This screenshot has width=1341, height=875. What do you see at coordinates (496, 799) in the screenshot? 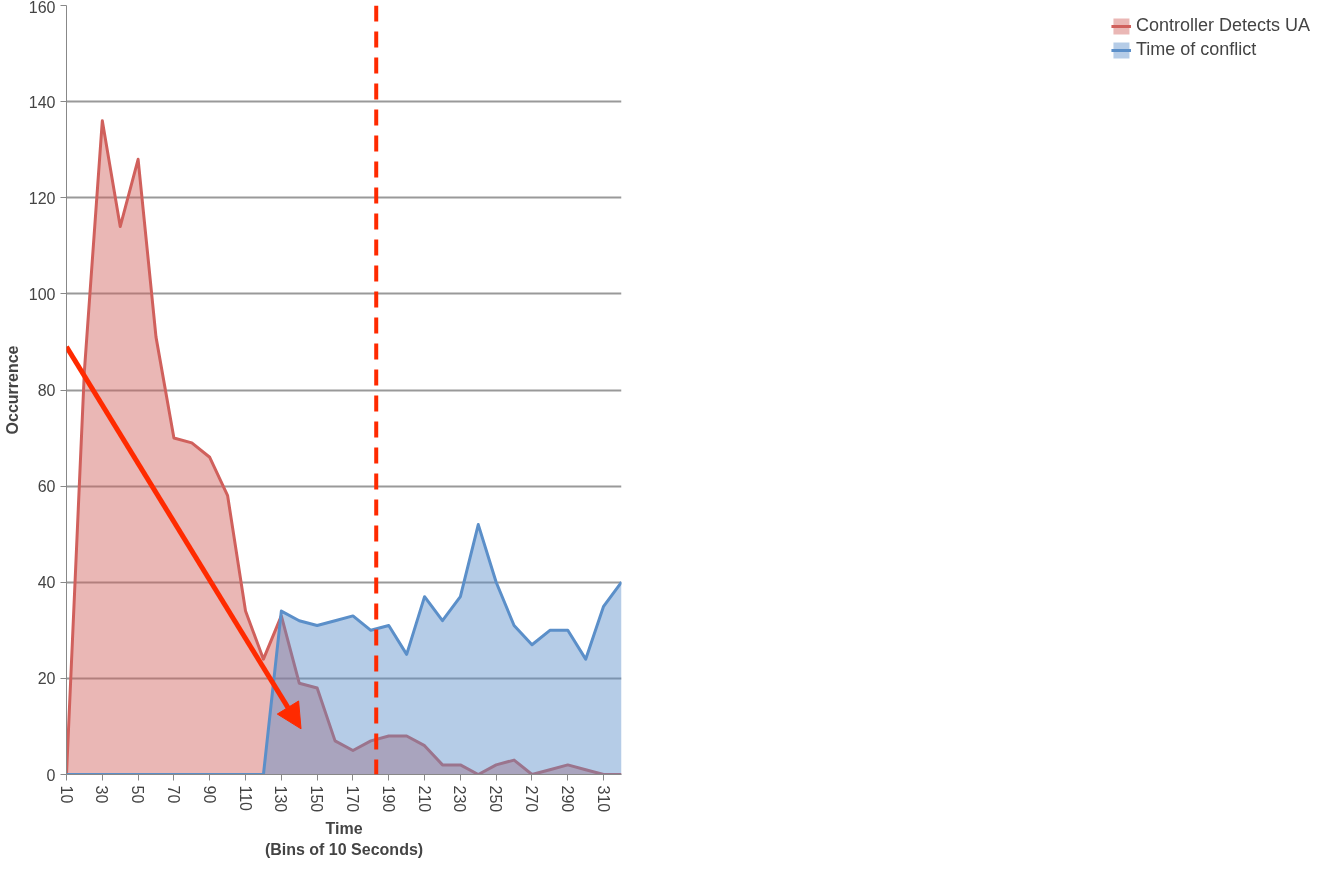
I see `x-tick-label: 250` at bounding box center [496, 799].